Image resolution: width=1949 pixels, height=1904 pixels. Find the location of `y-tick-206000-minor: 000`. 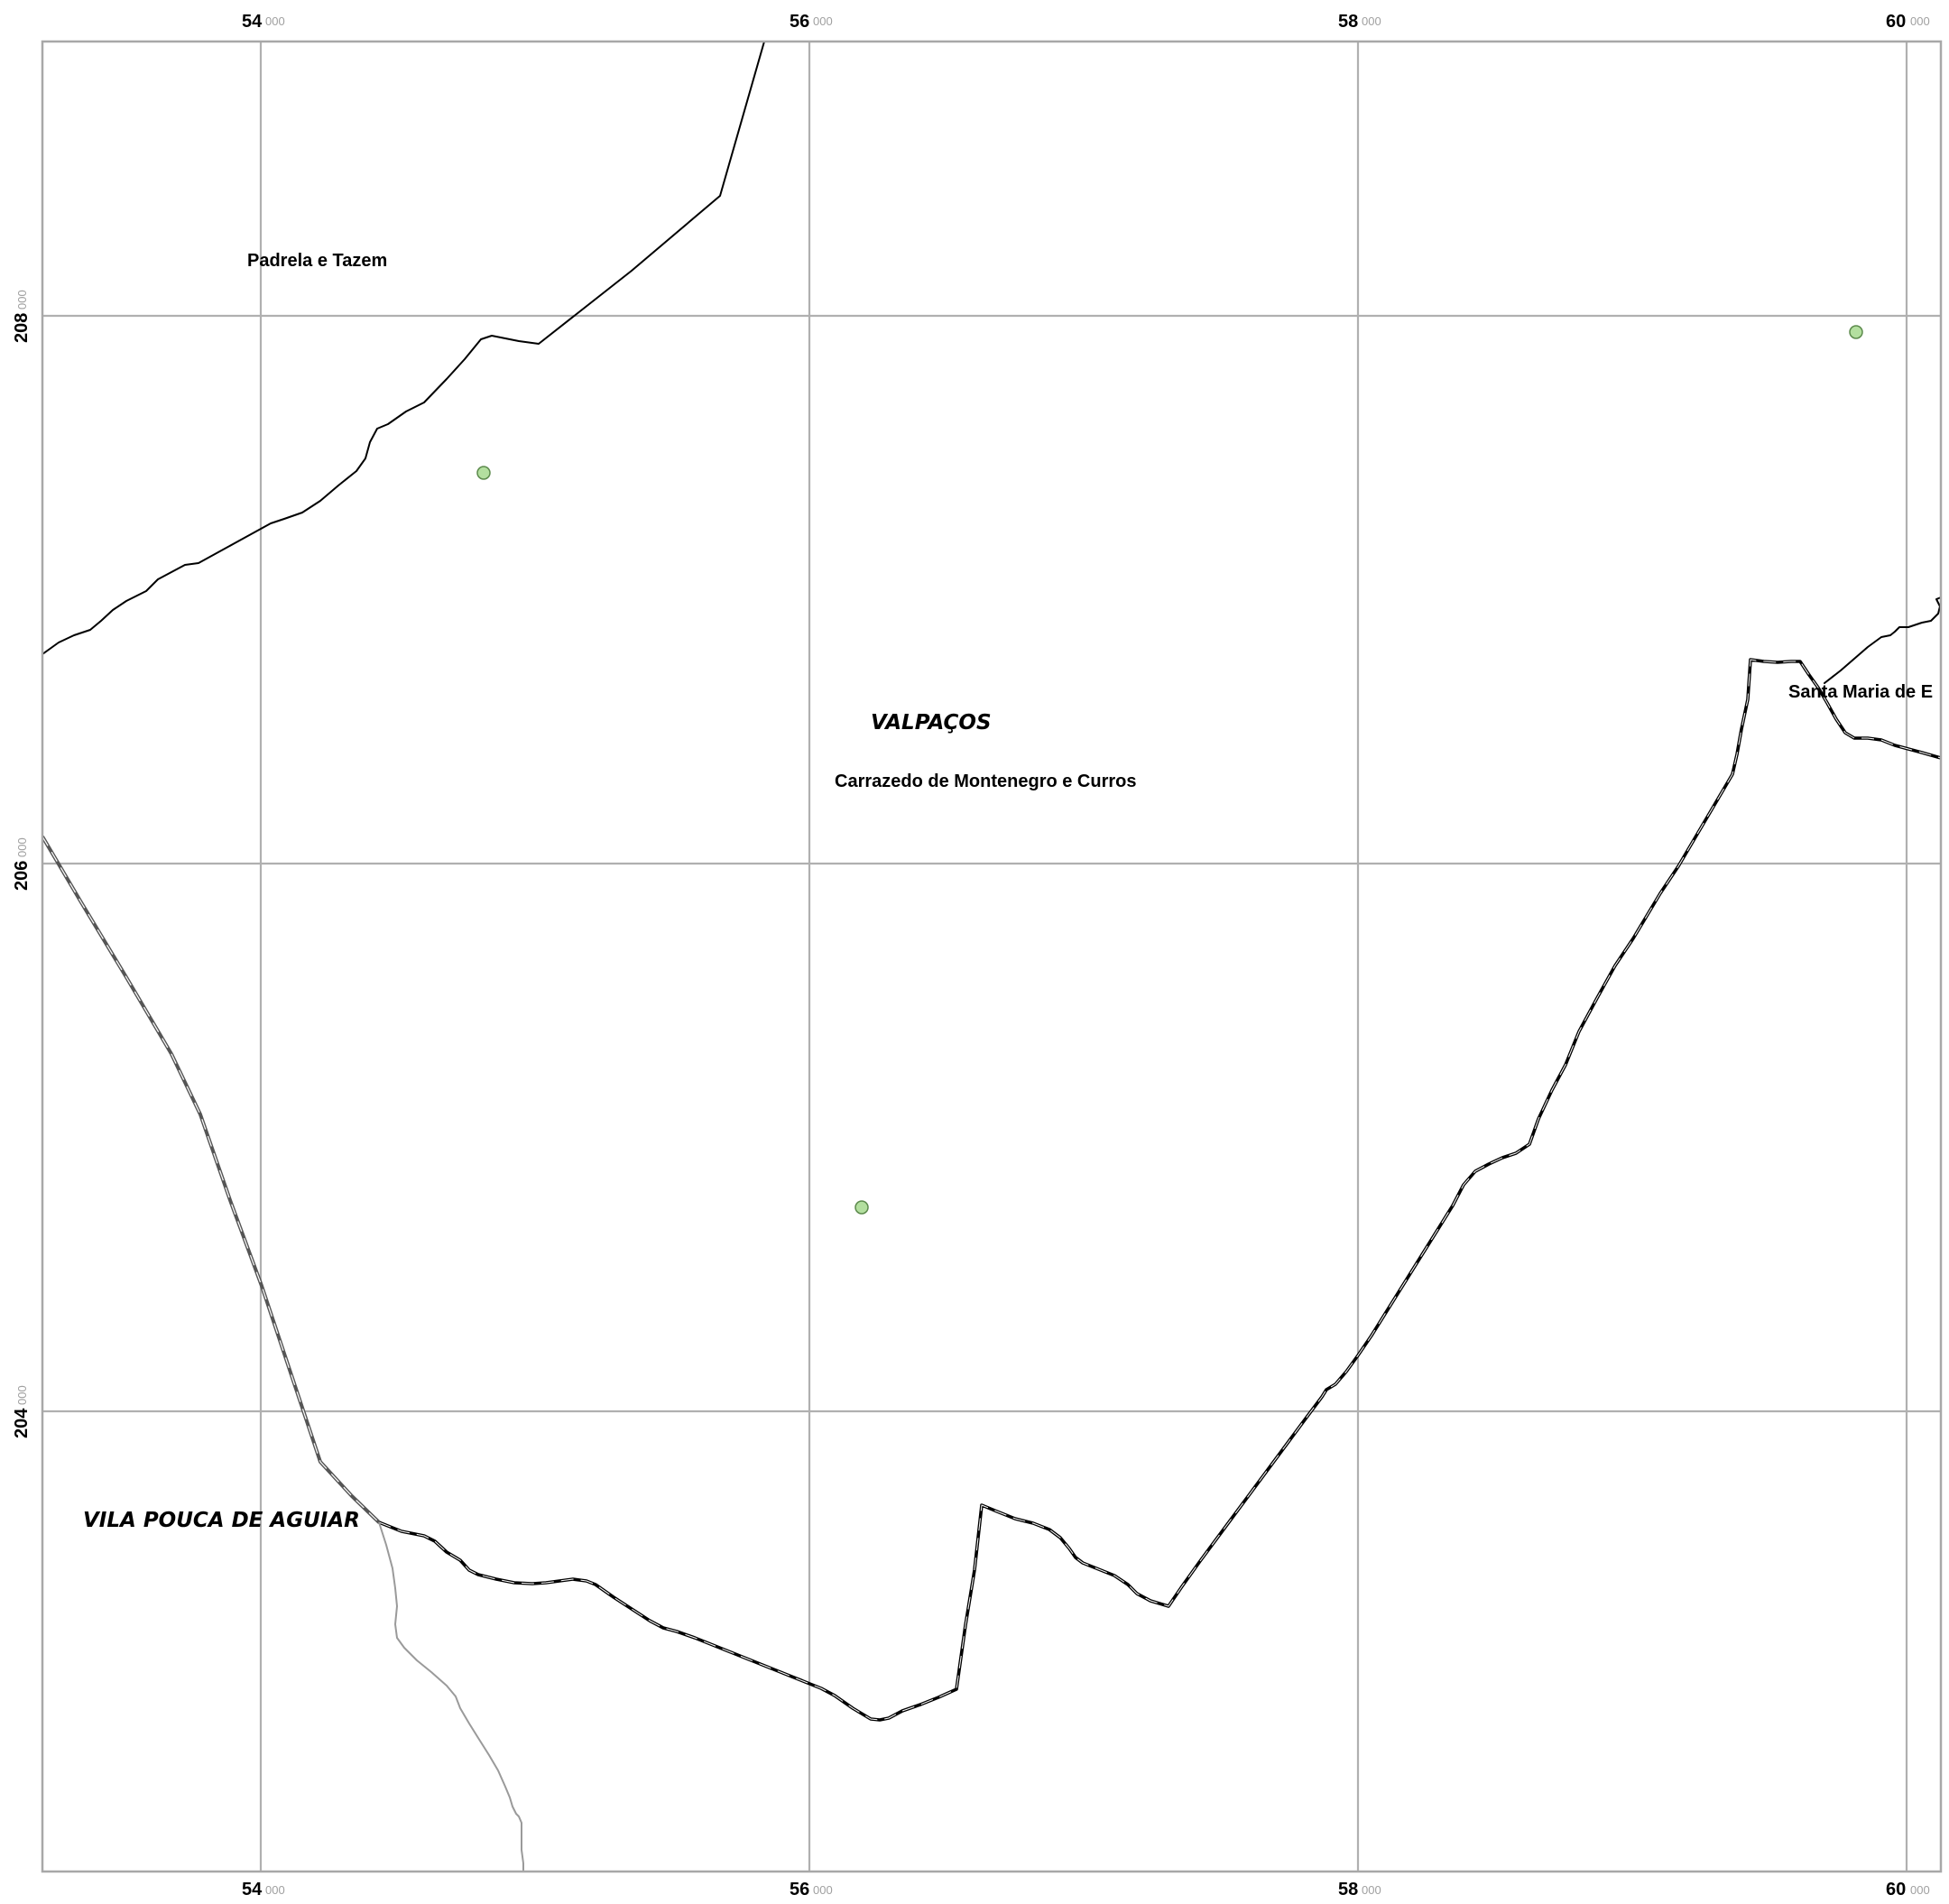

y-tick-206000-minor: 000 is located at coordinates (22, 847).